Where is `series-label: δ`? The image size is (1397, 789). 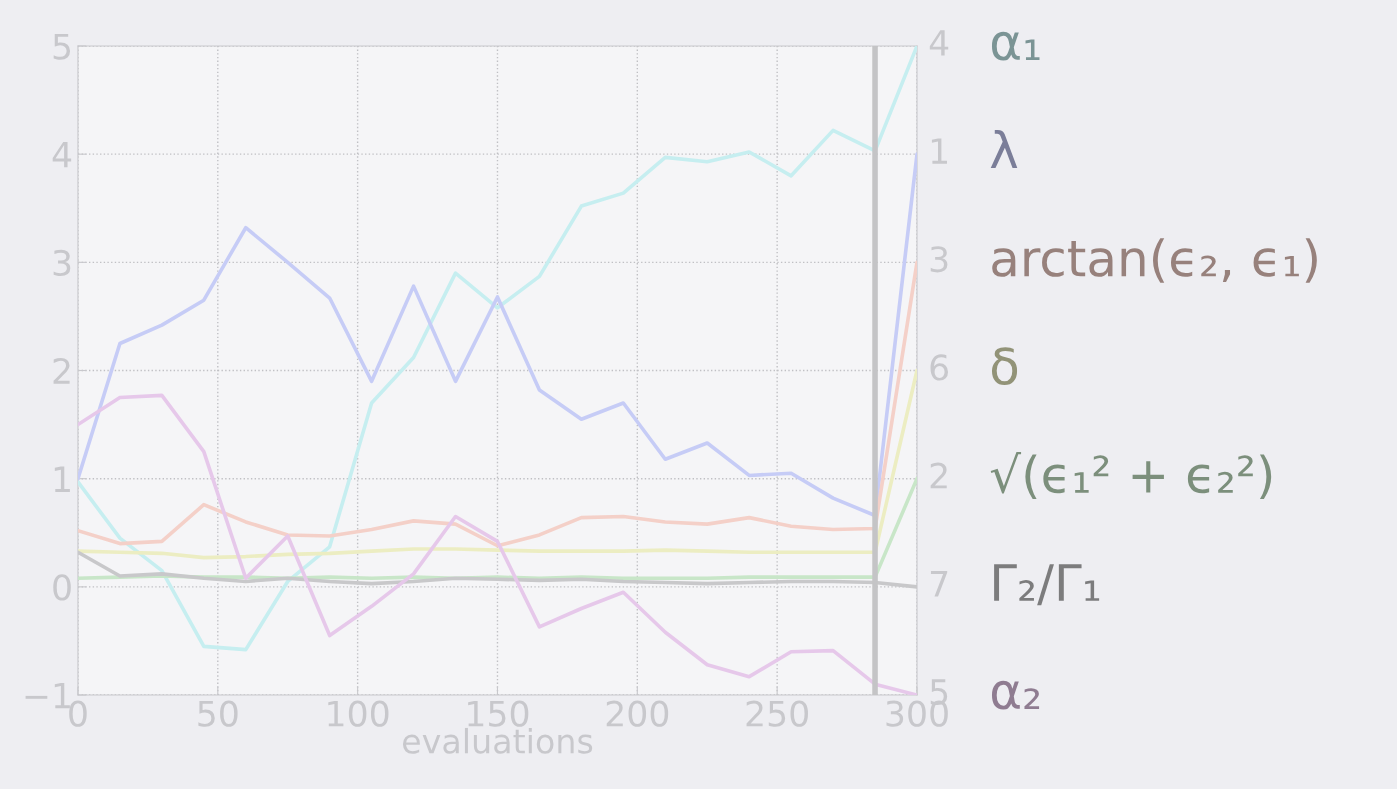 series-label: δ is located at coordinates (1004, 366).